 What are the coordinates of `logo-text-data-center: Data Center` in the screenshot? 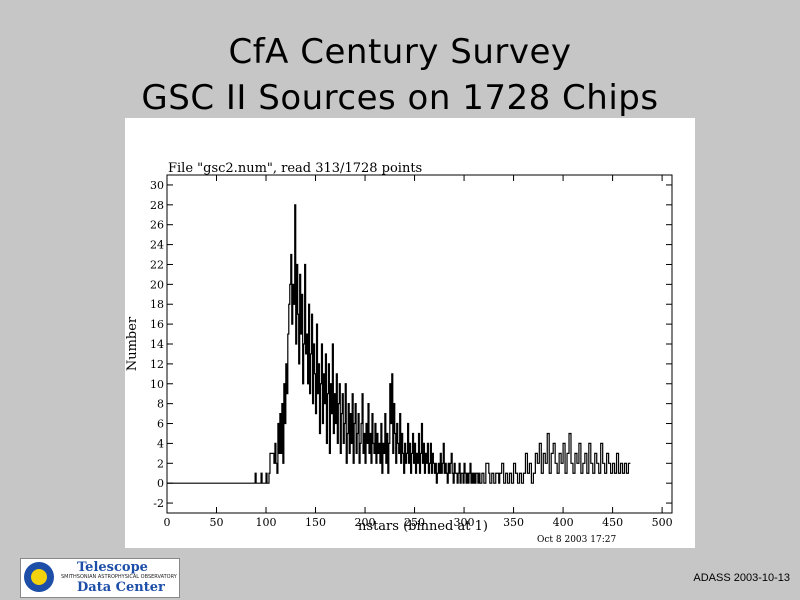 It's located at (121, 587).